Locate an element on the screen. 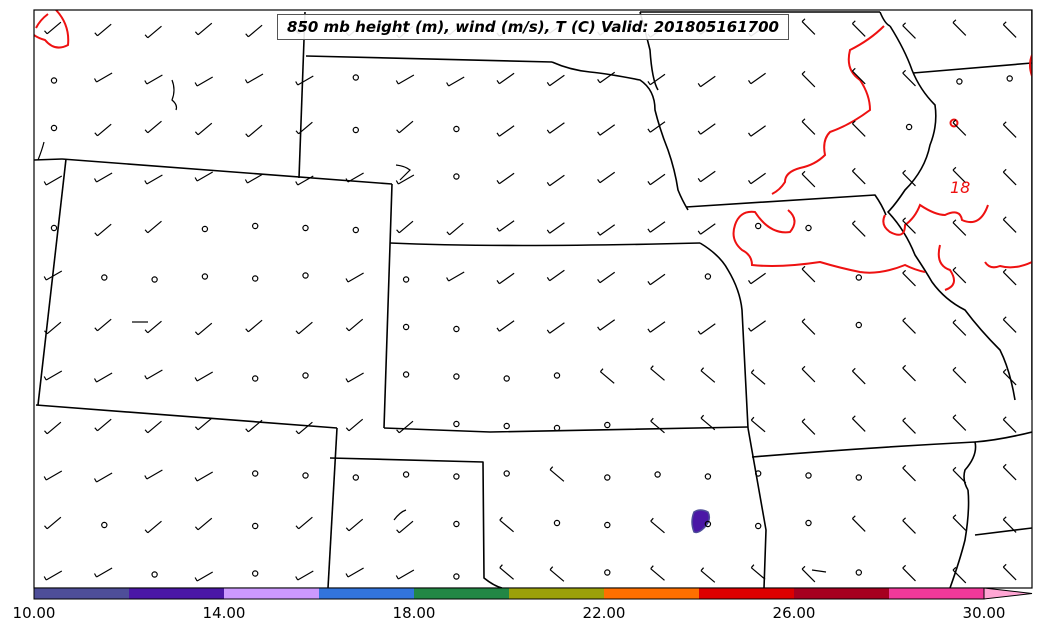 The height and width of the screenshot is (633, 1041). colorbar-tick-label: 22.00 is located at coordinates (604, 613).